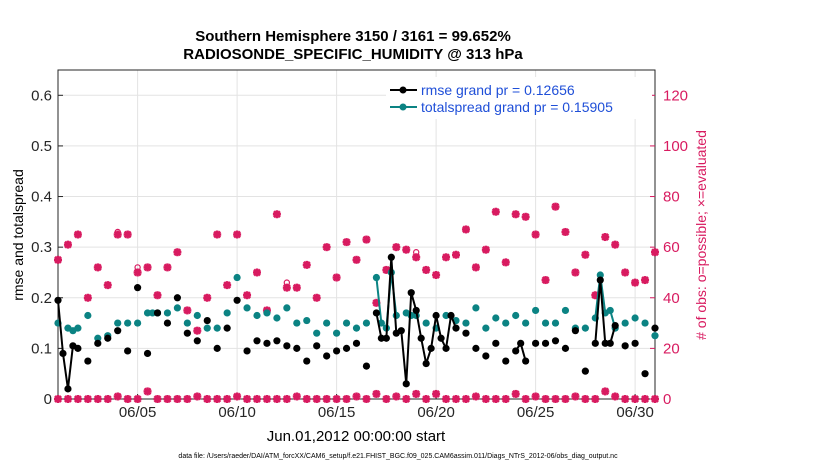  Describe the element at coordinates (386, 407) in the screenshot. I see `x-axis: 06/05 06/10 06/15 06/20 06/25 06/30` at that location.